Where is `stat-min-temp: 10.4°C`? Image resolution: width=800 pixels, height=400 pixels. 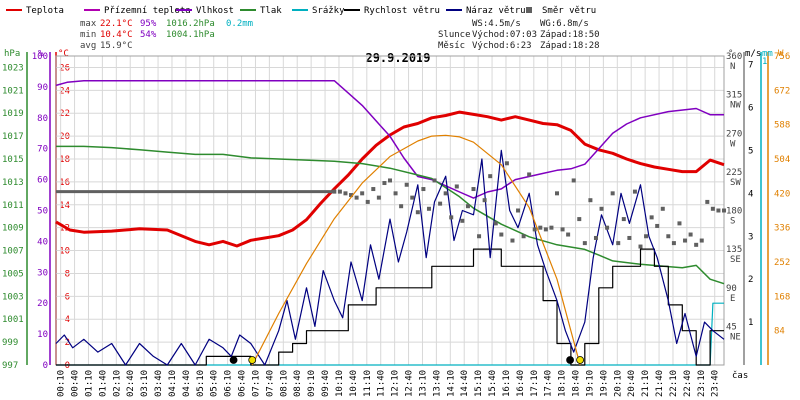
stat-min-temp: 10.4°C is located at coordinates (116, 35).